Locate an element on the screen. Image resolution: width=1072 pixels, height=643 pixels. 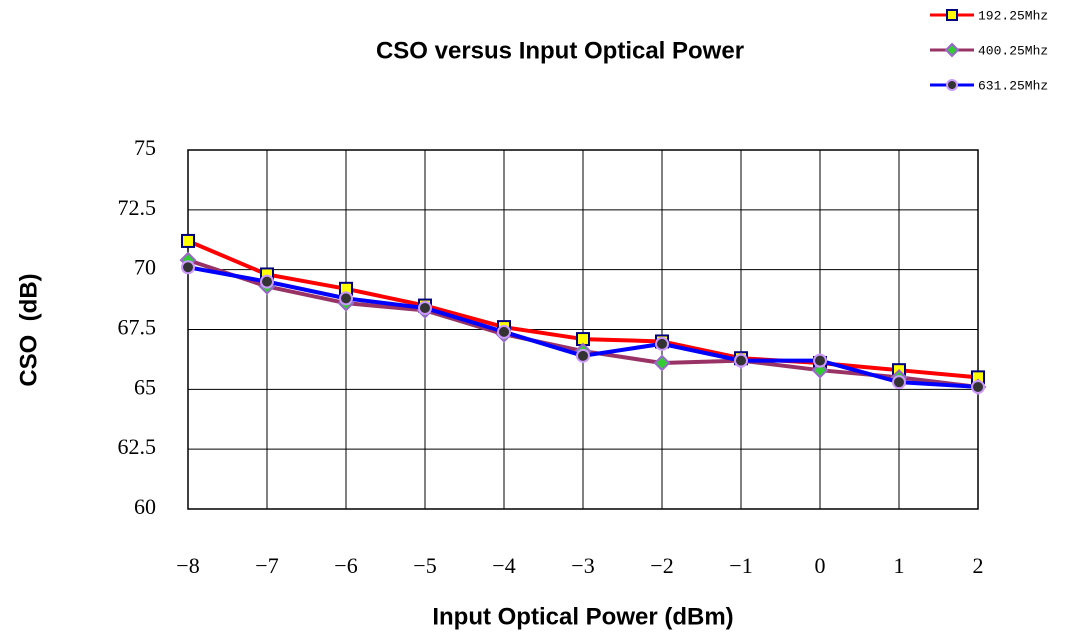
legend-label: 192.25Mhz is located at coordinates (1013, 15).